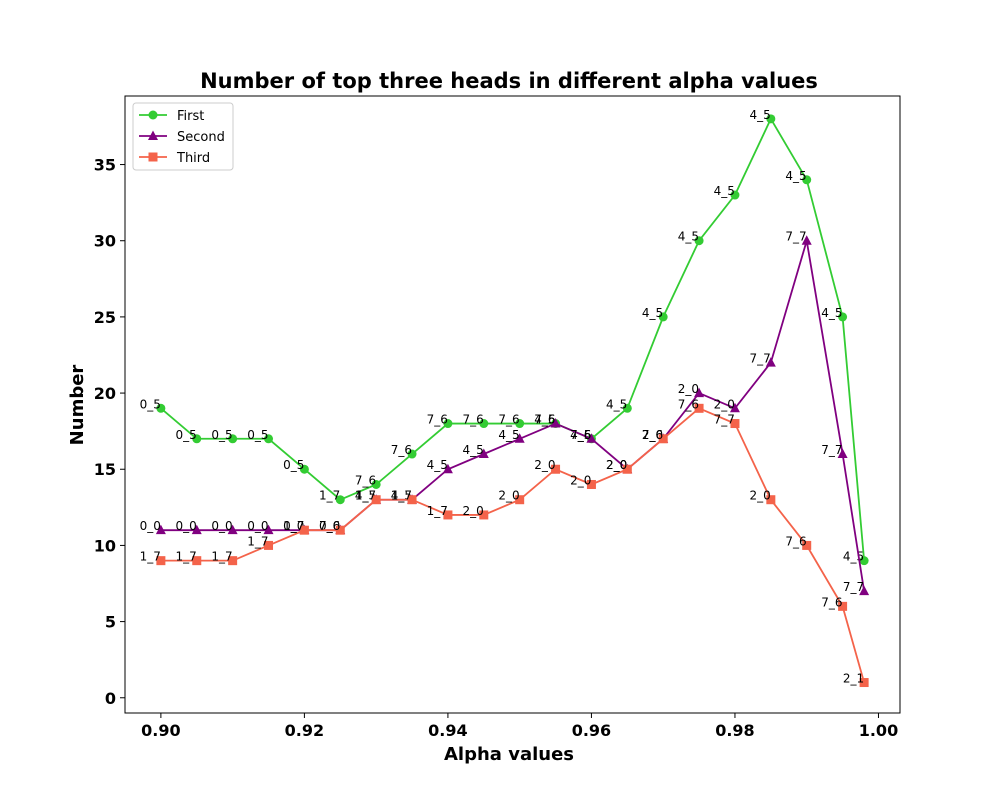  What do you see at coordinates (853, 679) in the screenshot?
I see `point-label: 2_1` at bounding box center [853, 679].